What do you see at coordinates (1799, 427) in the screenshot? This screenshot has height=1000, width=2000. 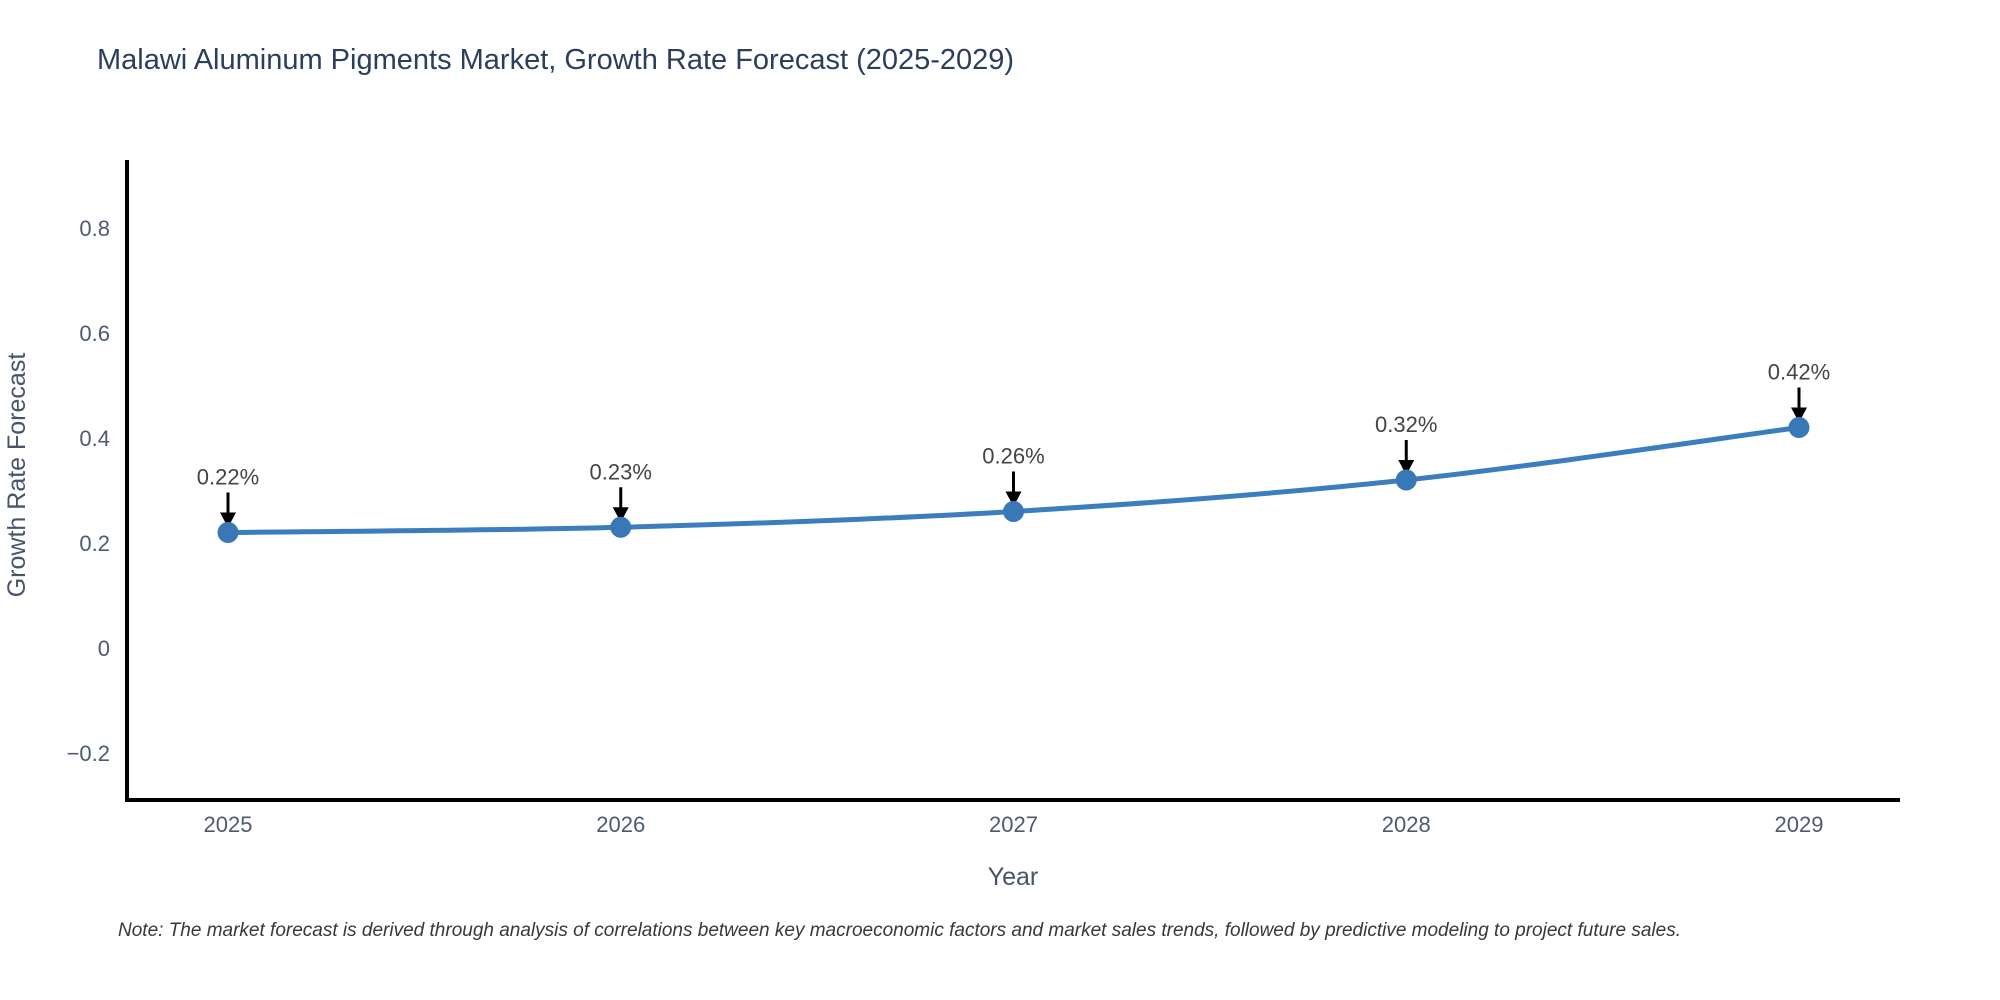 I see `data-point-2029` at bounding box center [1799, 427].